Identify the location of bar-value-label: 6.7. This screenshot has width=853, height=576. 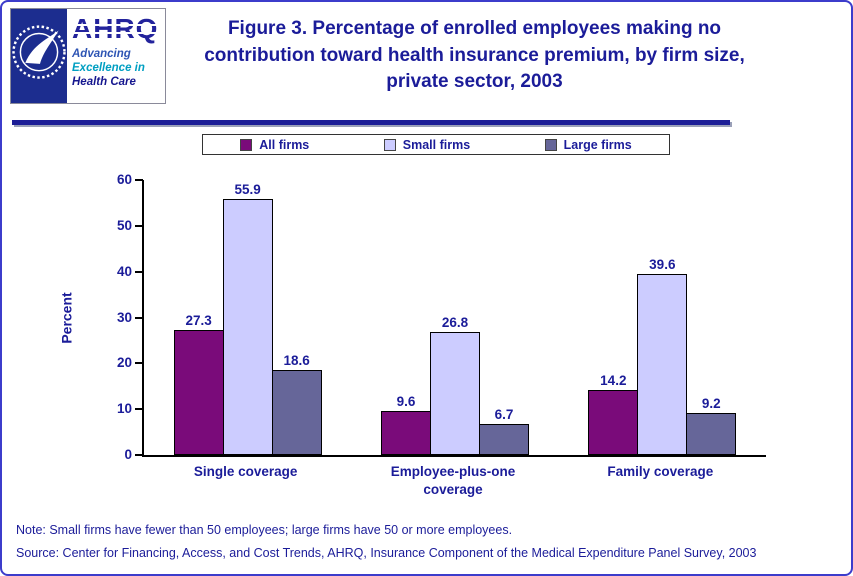
(504, 415).